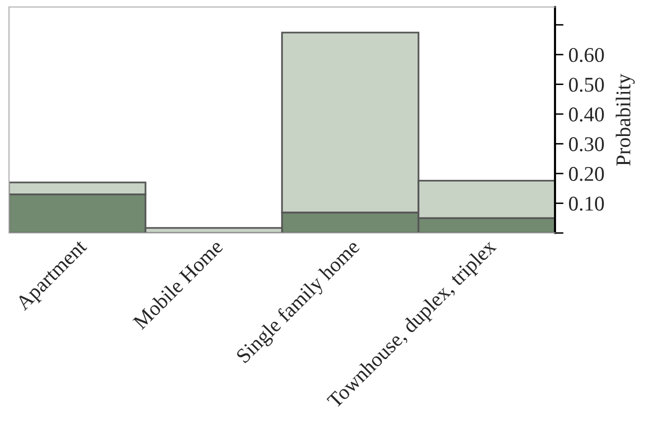  I want to click on y-axis-title: Probability, so click(625, 120).